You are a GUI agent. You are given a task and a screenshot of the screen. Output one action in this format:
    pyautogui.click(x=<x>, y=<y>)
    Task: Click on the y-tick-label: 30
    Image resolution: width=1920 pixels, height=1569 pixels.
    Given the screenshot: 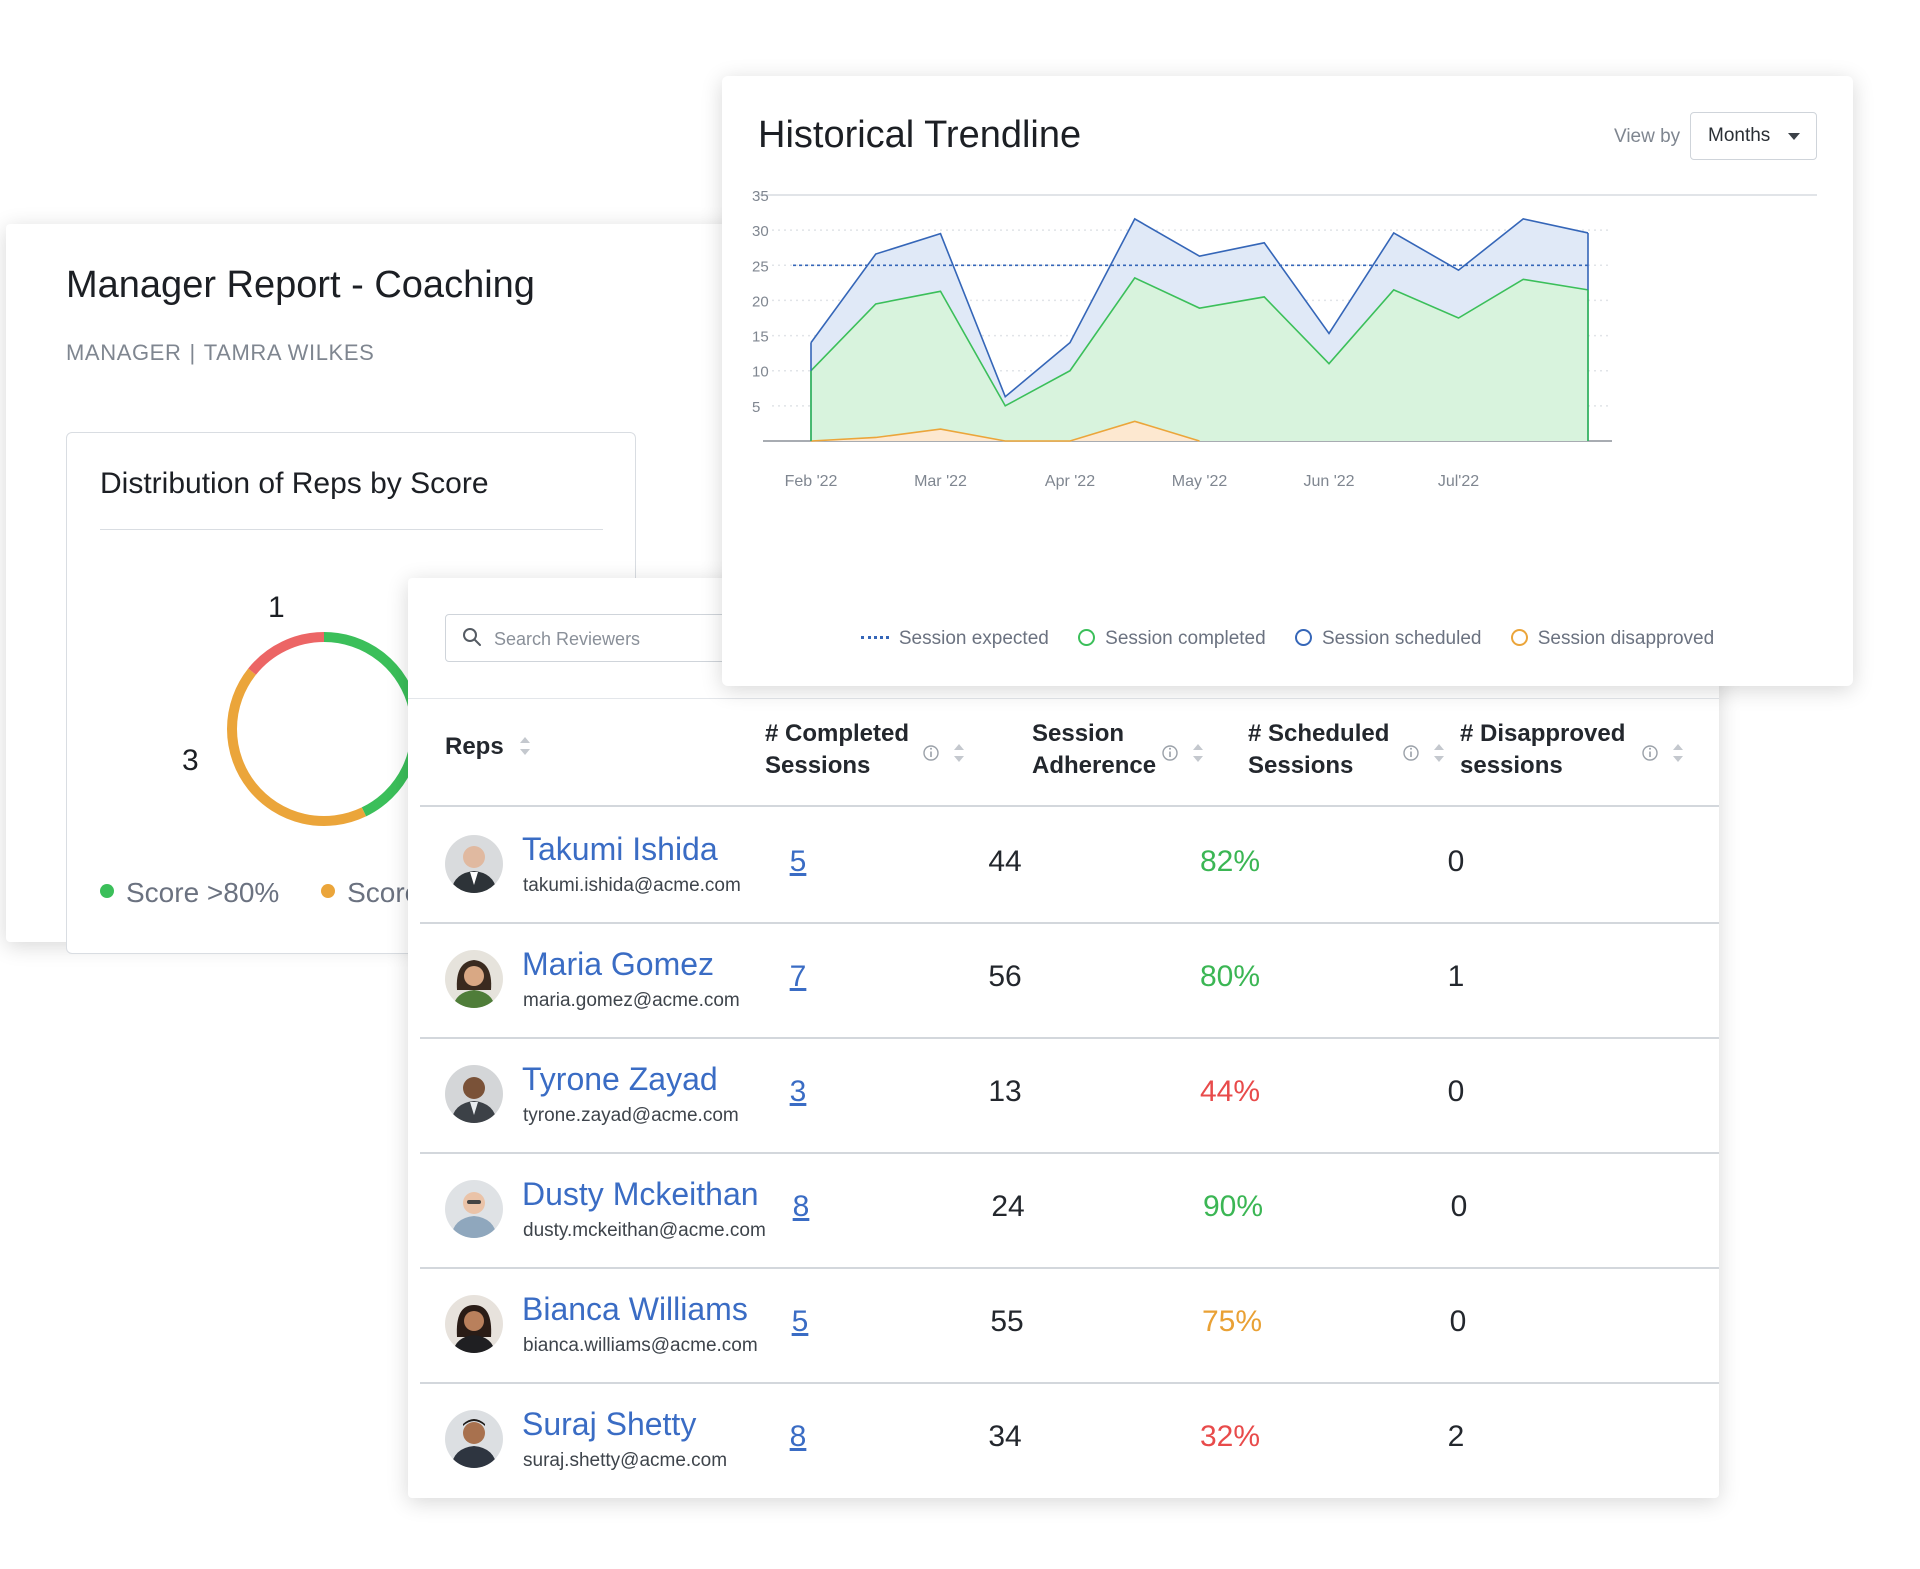 What is the action you would take?
    pyautogui.click(x=760, y=231)
    